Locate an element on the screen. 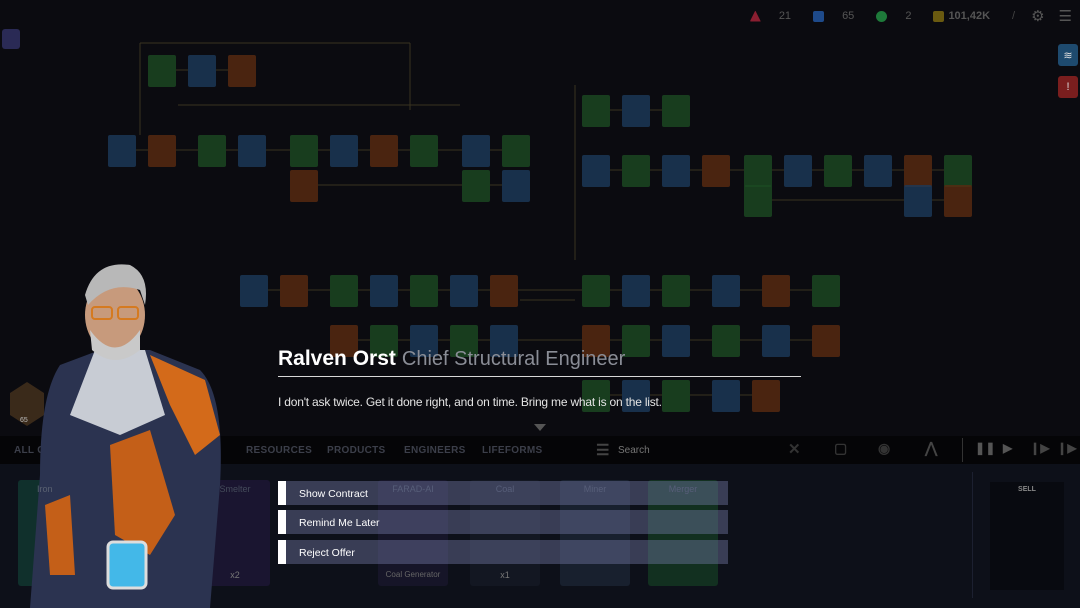 This screenshot has height=608, width=1080. sell-zone: SELL is located at coordinates (1027, 536).